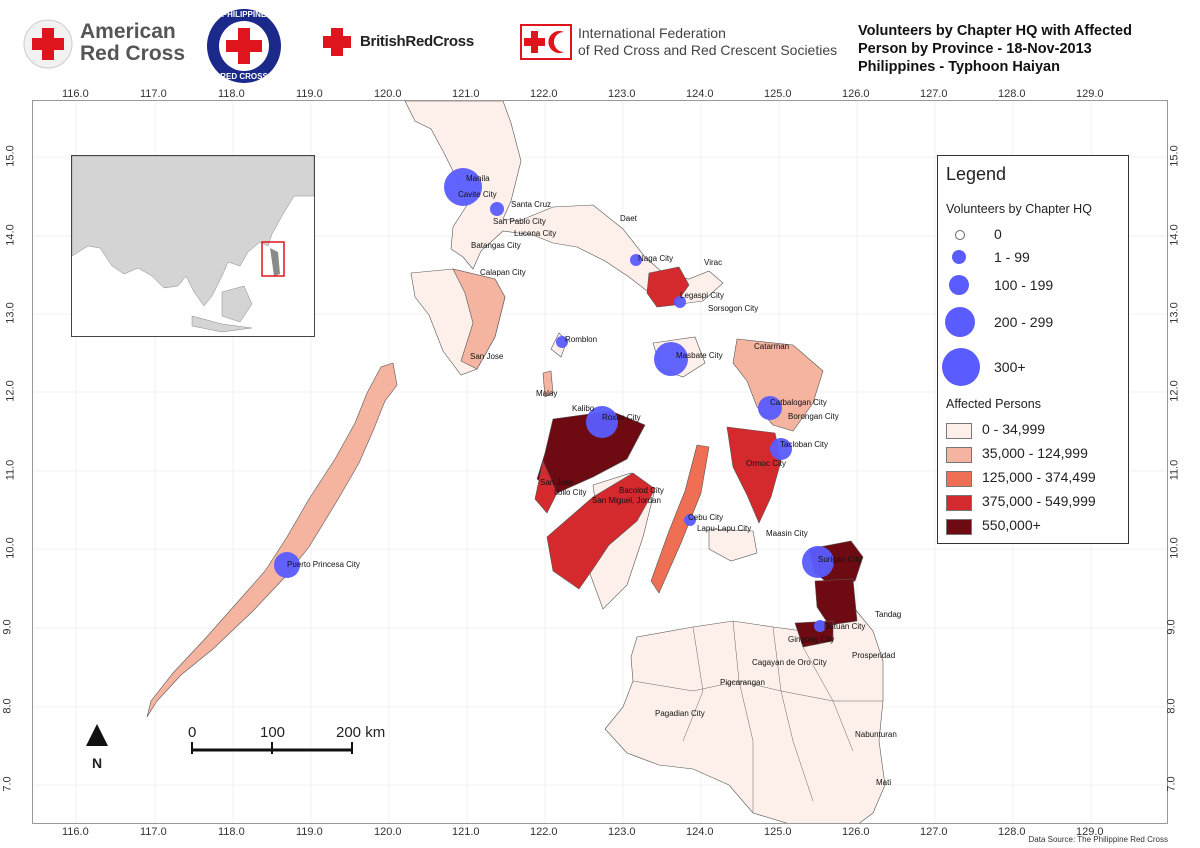  Describe the element at coordinates (699, 355) in the screenshot. I see `city-label: Masbate City` at that location.